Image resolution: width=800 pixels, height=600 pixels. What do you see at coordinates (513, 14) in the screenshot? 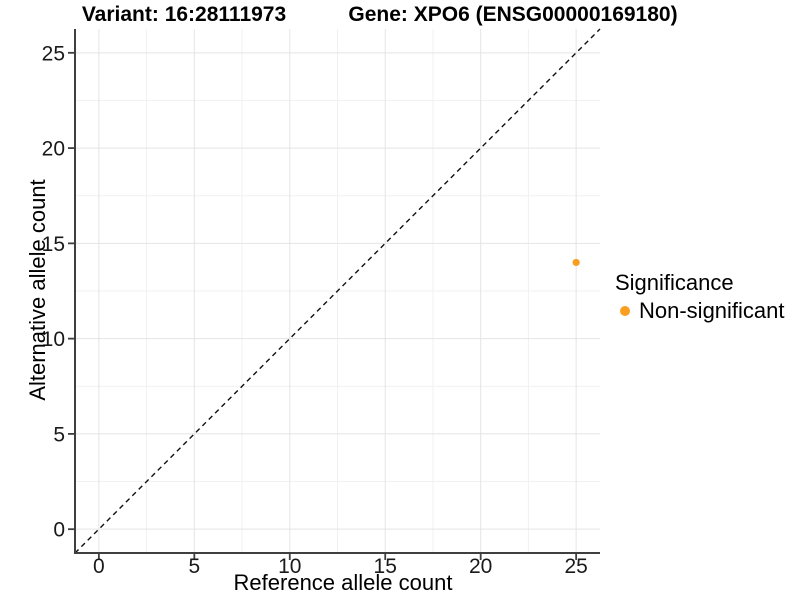
I see `gene-title: Gene: XPO6 (ENSG00000169180)` at bounding box center [513, 14].